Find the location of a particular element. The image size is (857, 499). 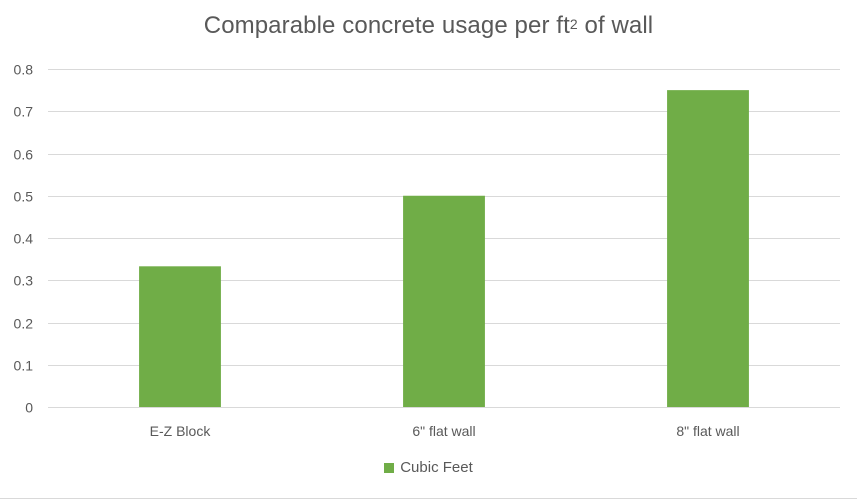

y-tick-label: 0.1 is located at coordinates (24, 366).